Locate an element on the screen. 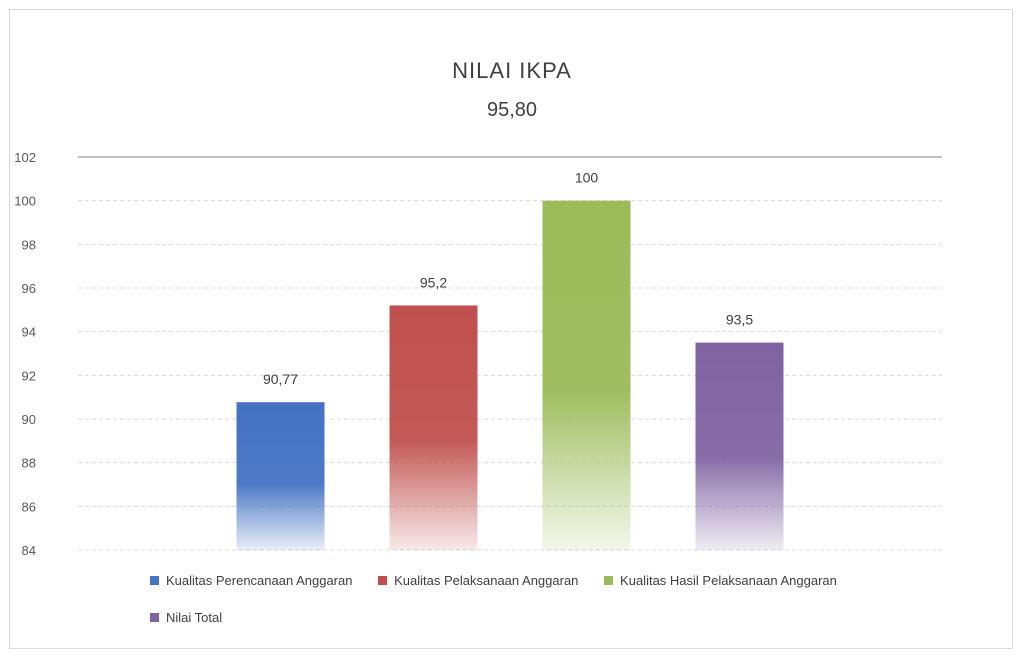  data-label: 100 is located at coordinates (587, 178).